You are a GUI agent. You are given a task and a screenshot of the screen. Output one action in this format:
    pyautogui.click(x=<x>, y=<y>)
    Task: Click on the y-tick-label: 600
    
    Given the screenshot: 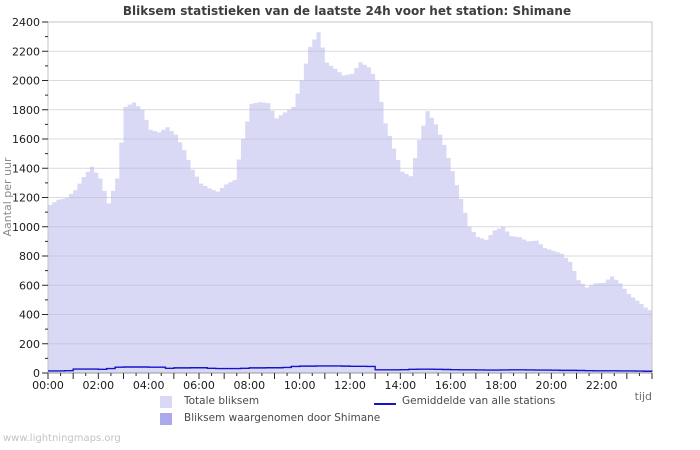 What is the action you would take?
    pyautogui.click(x=29, y=285)
    